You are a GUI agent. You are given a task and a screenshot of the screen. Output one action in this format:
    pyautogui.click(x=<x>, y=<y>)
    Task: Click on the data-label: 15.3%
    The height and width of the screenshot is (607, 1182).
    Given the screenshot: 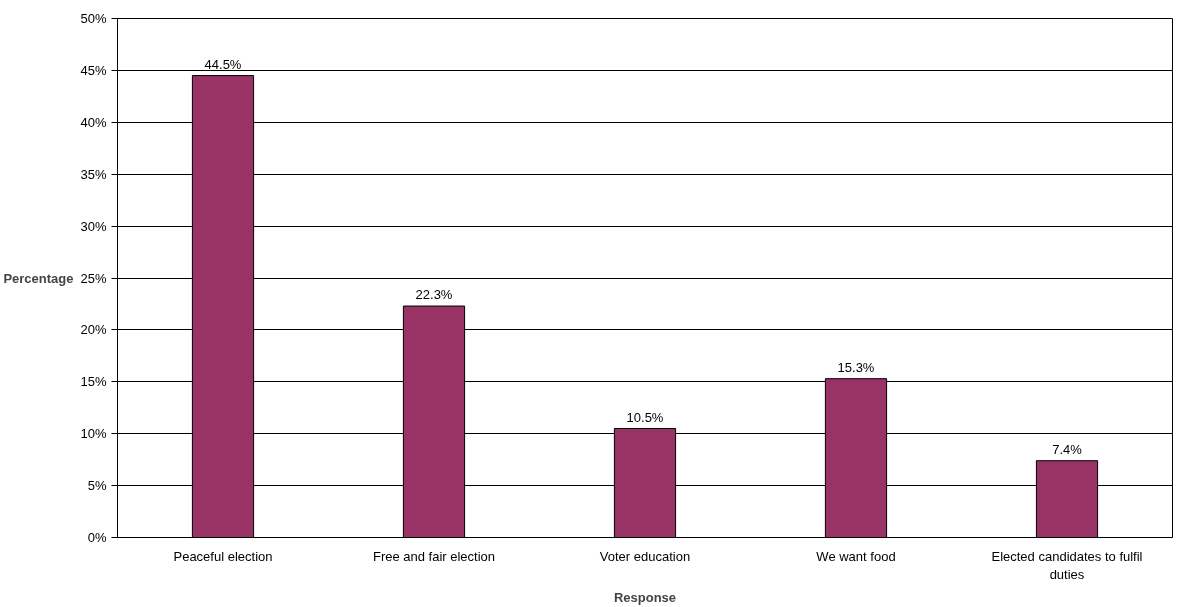 What is the action you would take?
    pyautogui.click(x=856, y=367)
    